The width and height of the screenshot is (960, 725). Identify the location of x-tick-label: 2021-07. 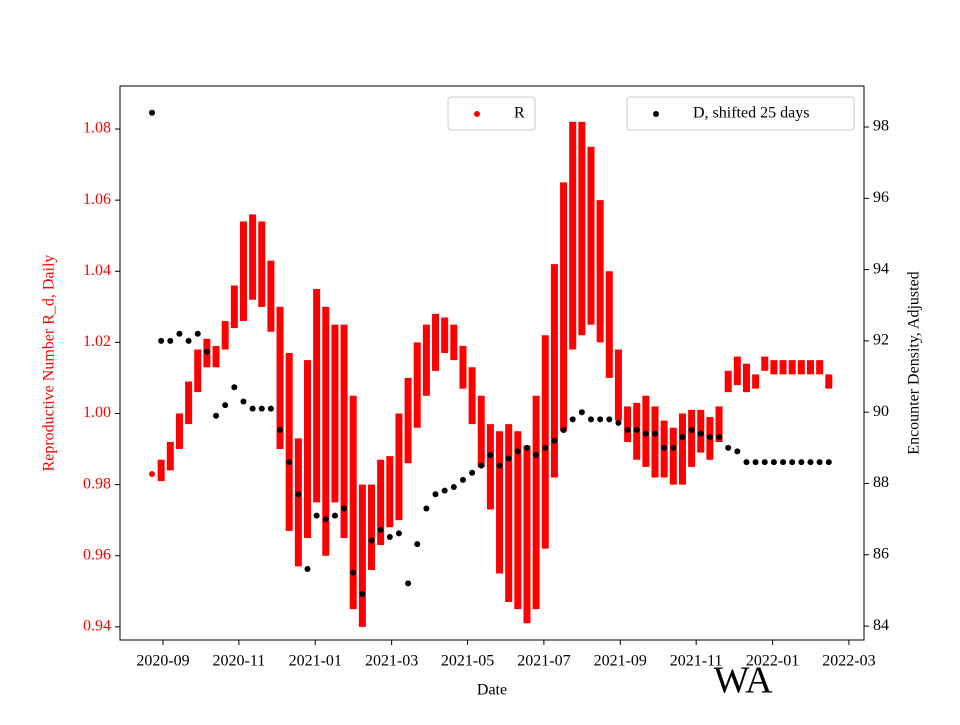
(543, 661).